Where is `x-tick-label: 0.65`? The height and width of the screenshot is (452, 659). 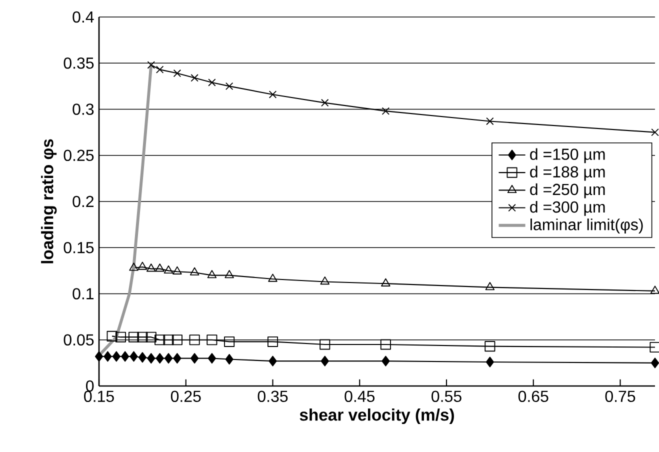 x-tick-label: 0.65 is located at coordinates (533, 396).